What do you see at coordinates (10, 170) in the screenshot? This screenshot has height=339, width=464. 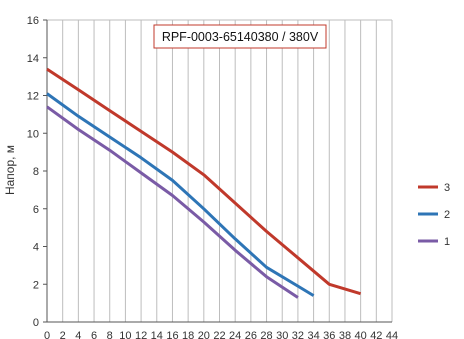 I see `y-axis-label: Напор, м` at bounding box center [10, 170].